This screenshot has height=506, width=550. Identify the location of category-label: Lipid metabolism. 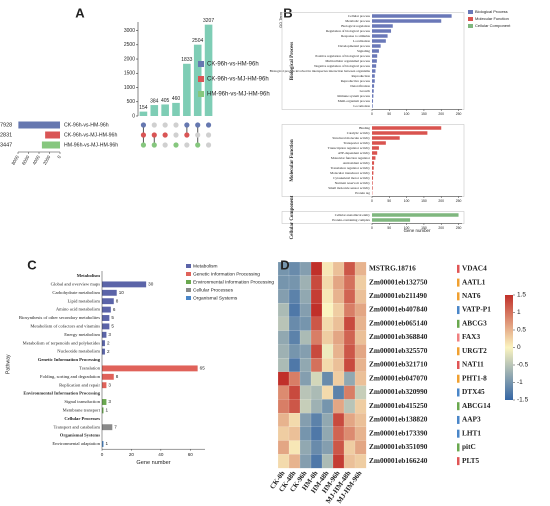
(83, 300).